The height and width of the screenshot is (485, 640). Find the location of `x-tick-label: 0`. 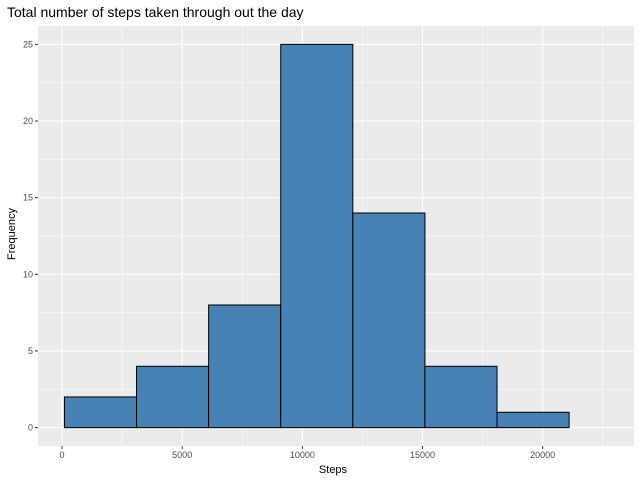

x-tick-label: 0 is located at coordinates (62, 455).